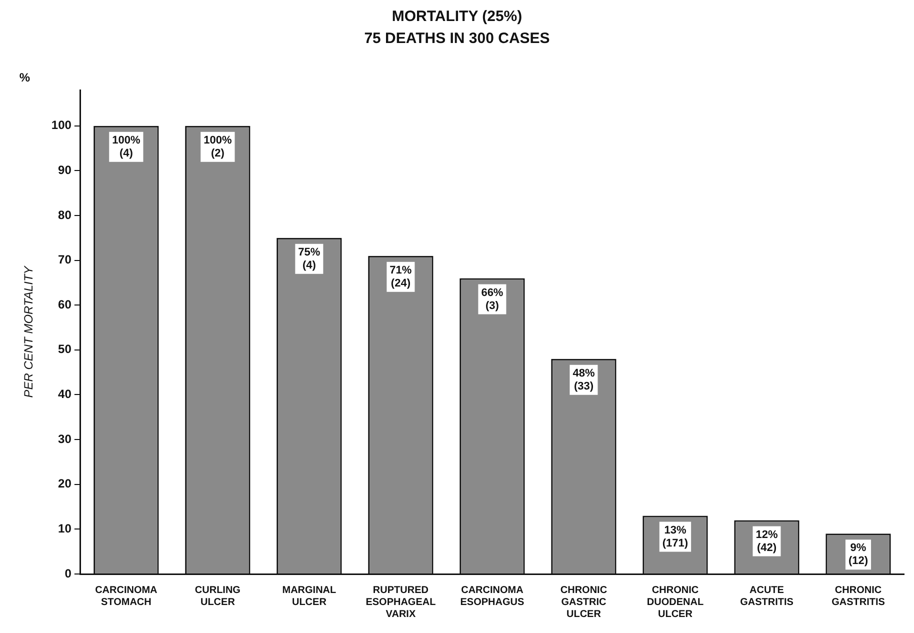  Describe the element at coordinates (65, 529) in the screenshot. I see `y-tick-label: 10` at that location.